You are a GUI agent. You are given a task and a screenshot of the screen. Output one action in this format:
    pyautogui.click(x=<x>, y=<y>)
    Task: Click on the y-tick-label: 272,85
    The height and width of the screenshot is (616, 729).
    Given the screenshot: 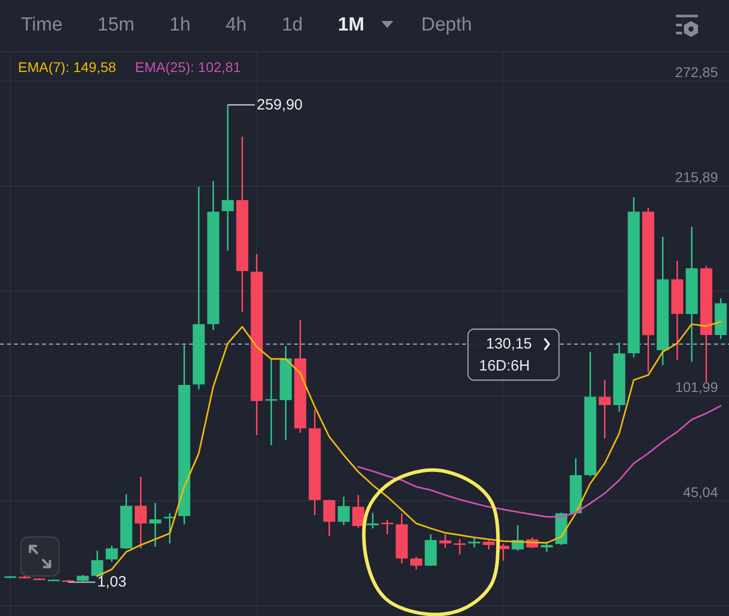 What is the action you would take?
    pyautogui.click(x=696, y=72)
    